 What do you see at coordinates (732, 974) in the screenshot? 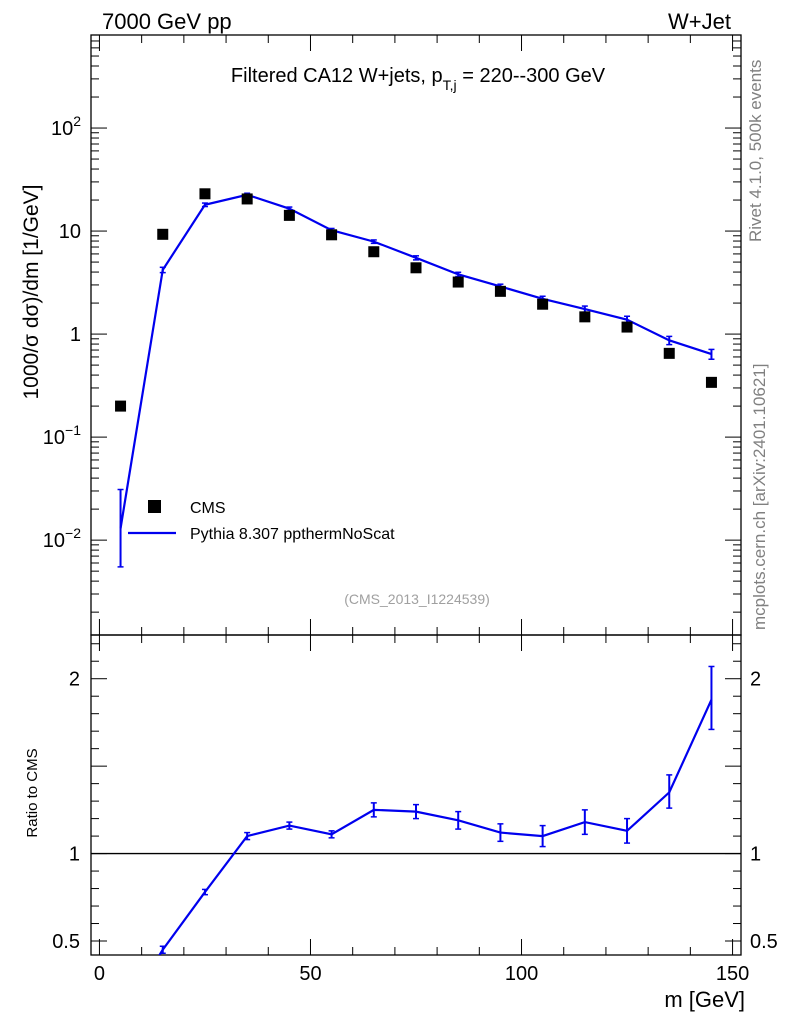
I see `x-tick-label: 150` at bounding box center [732, 974].